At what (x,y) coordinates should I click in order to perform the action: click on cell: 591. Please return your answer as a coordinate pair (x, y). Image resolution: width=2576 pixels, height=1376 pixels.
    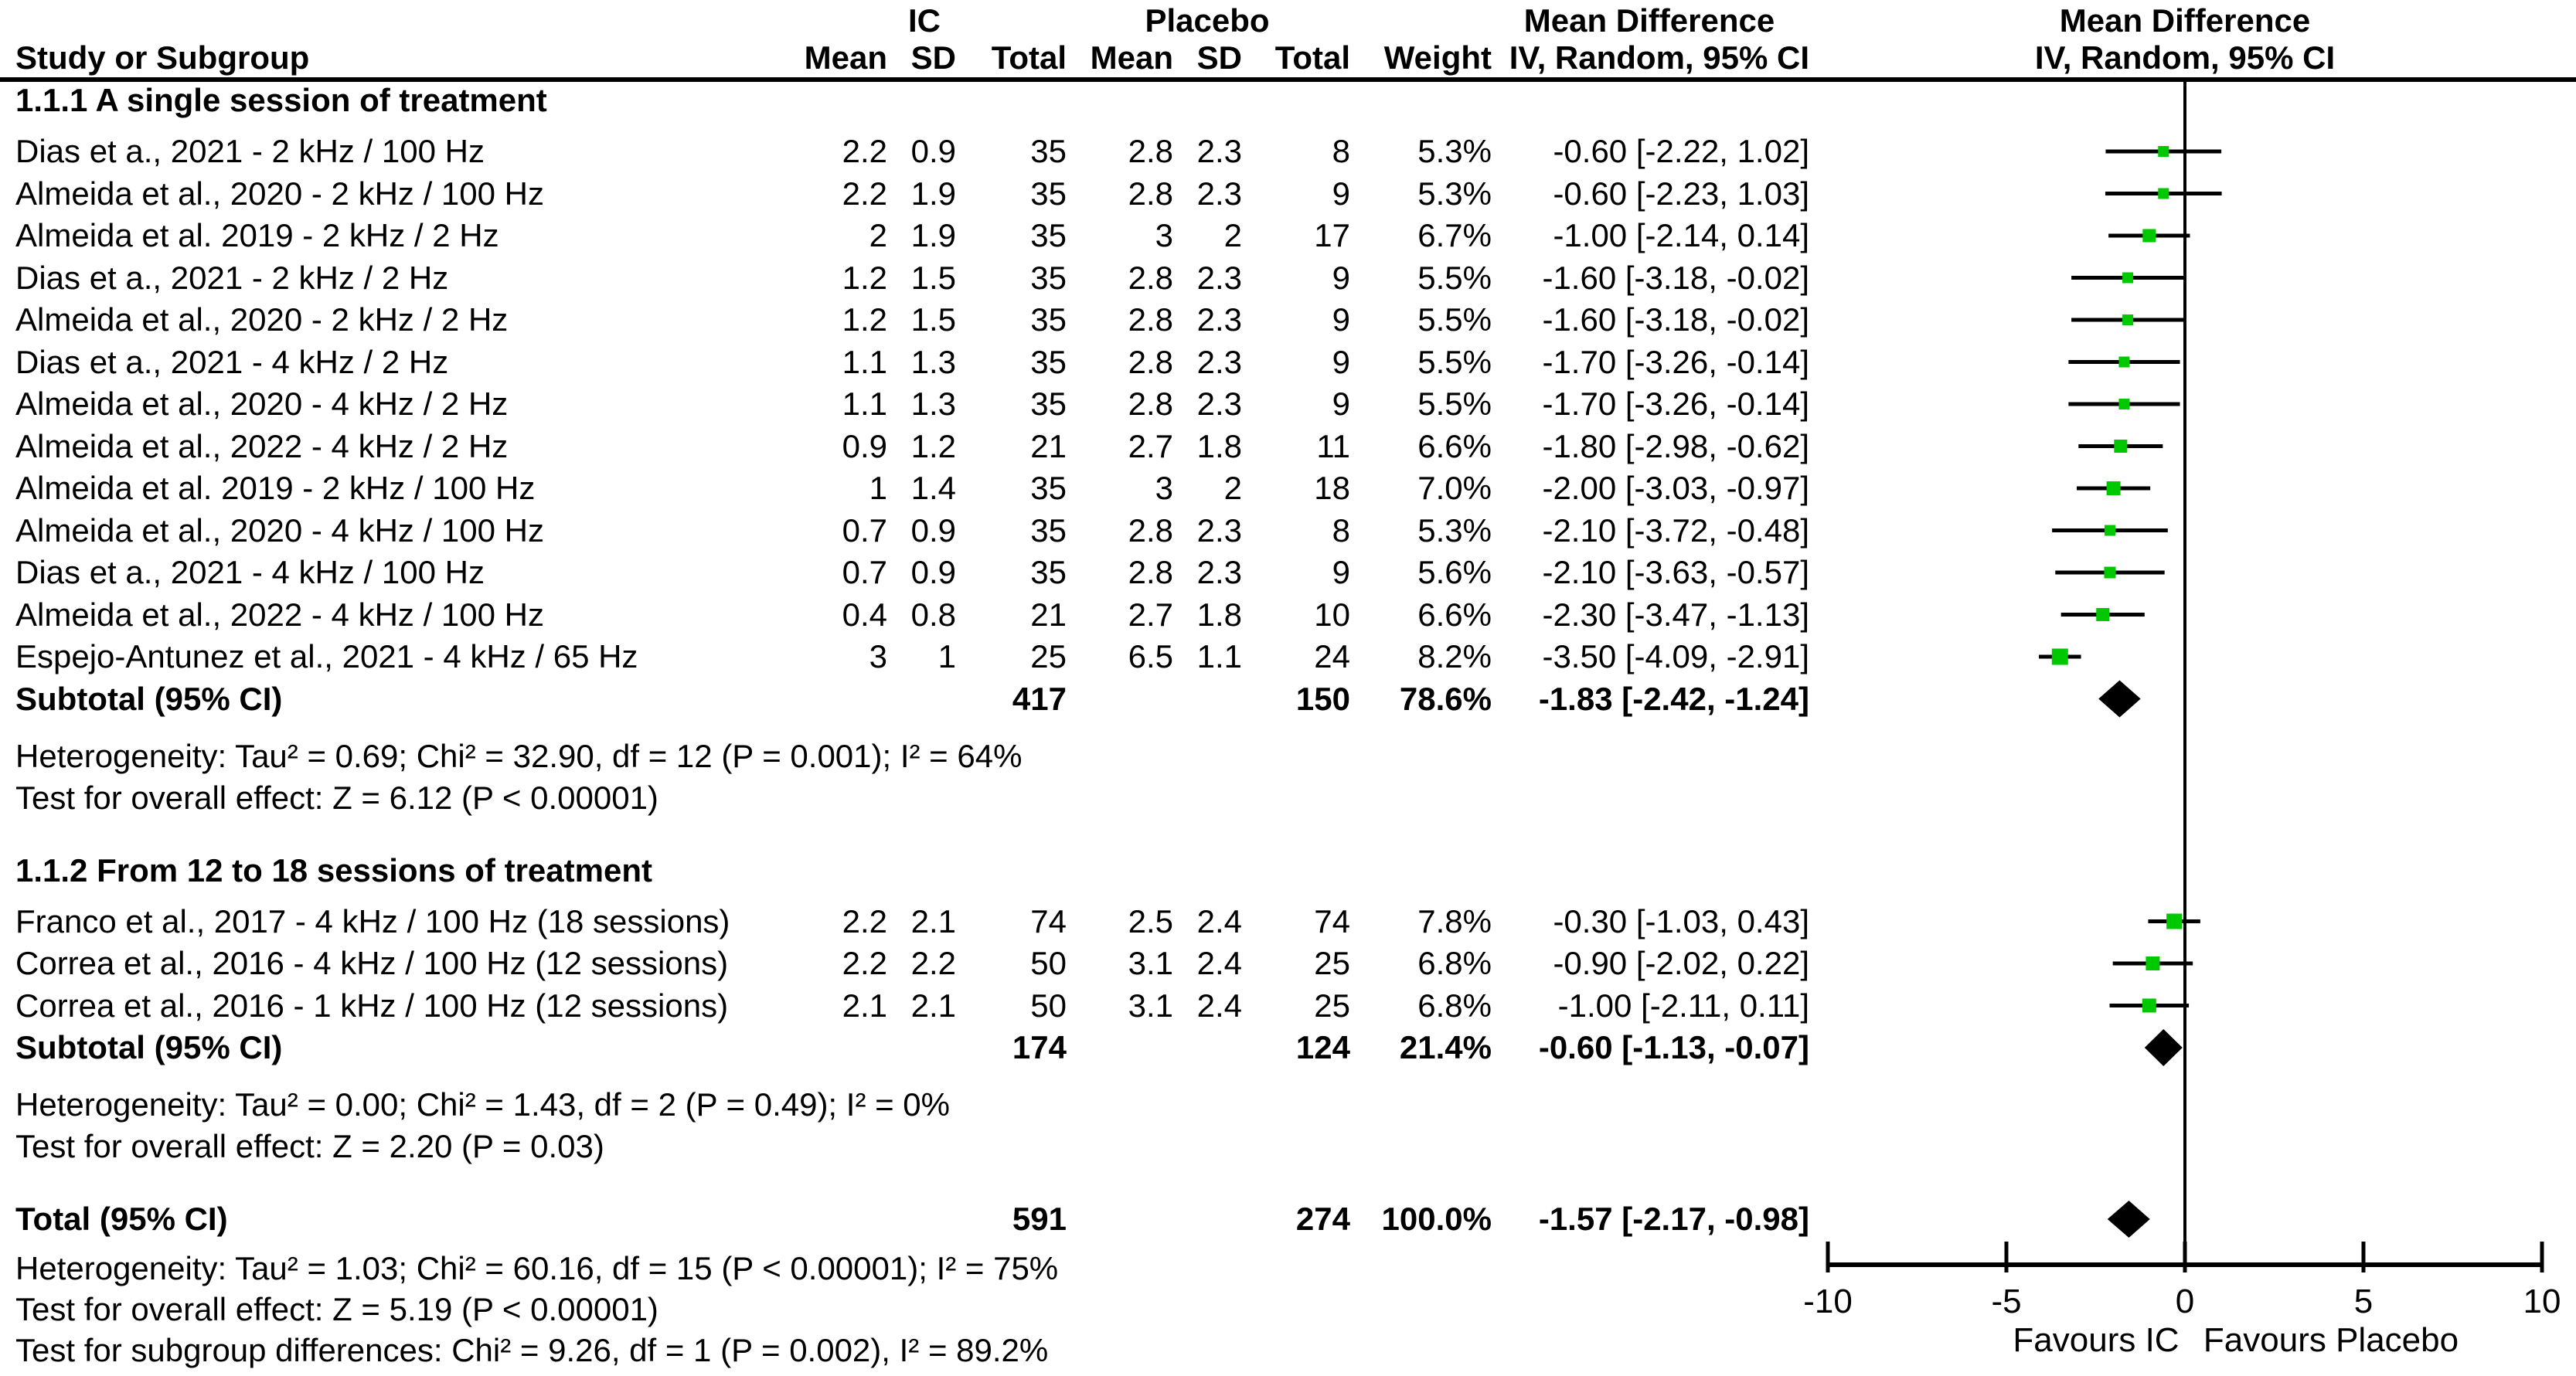
    Looking at the image, I should click on (1039, 1219).